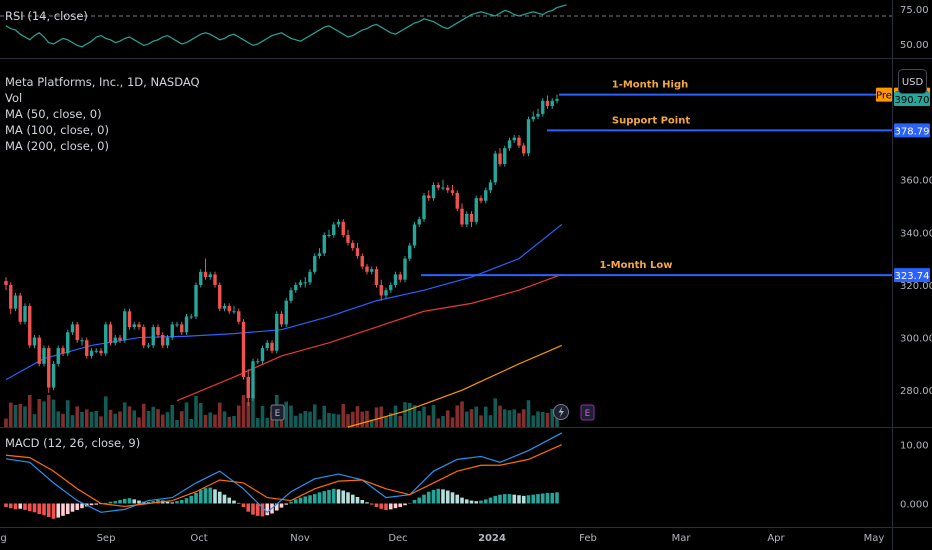  What do you see at coordinates (277, 412) in the screenshot?
I see `earnings-marker-oct: E` at bounding box center [277, 412].